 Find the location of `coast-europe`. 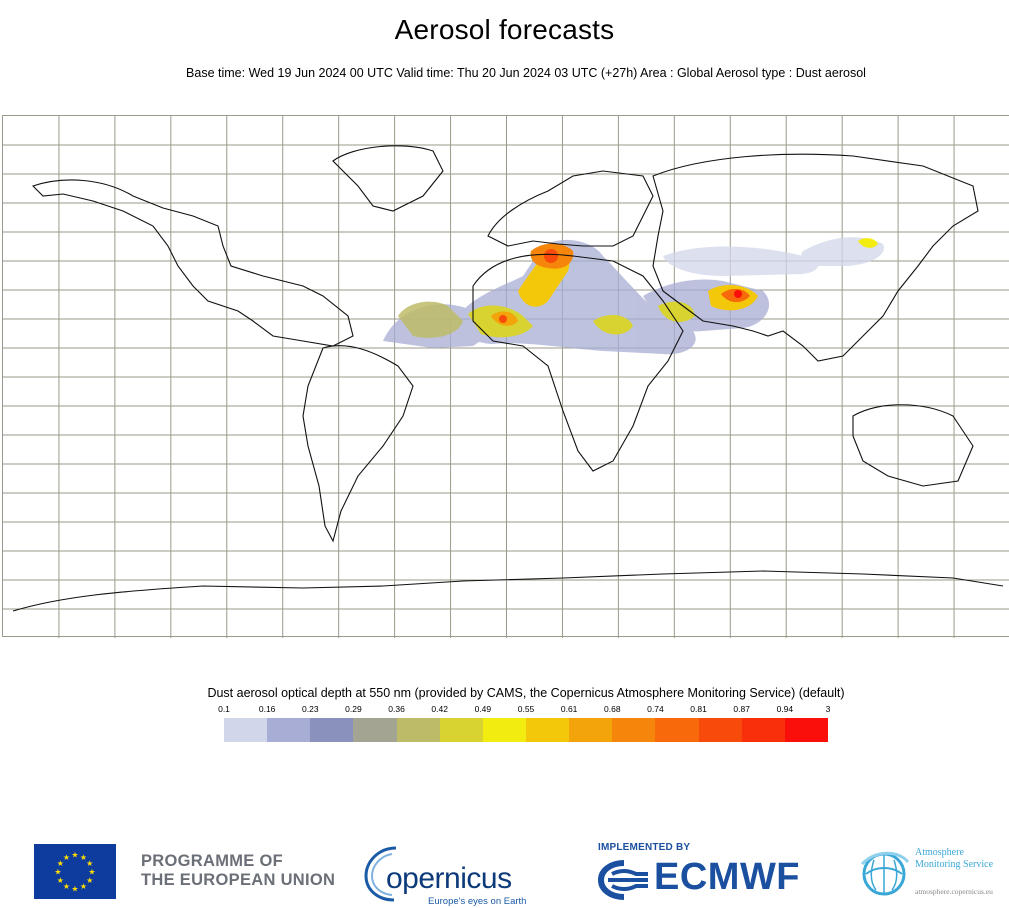

coast-europe is located at coordinates (570, 208).